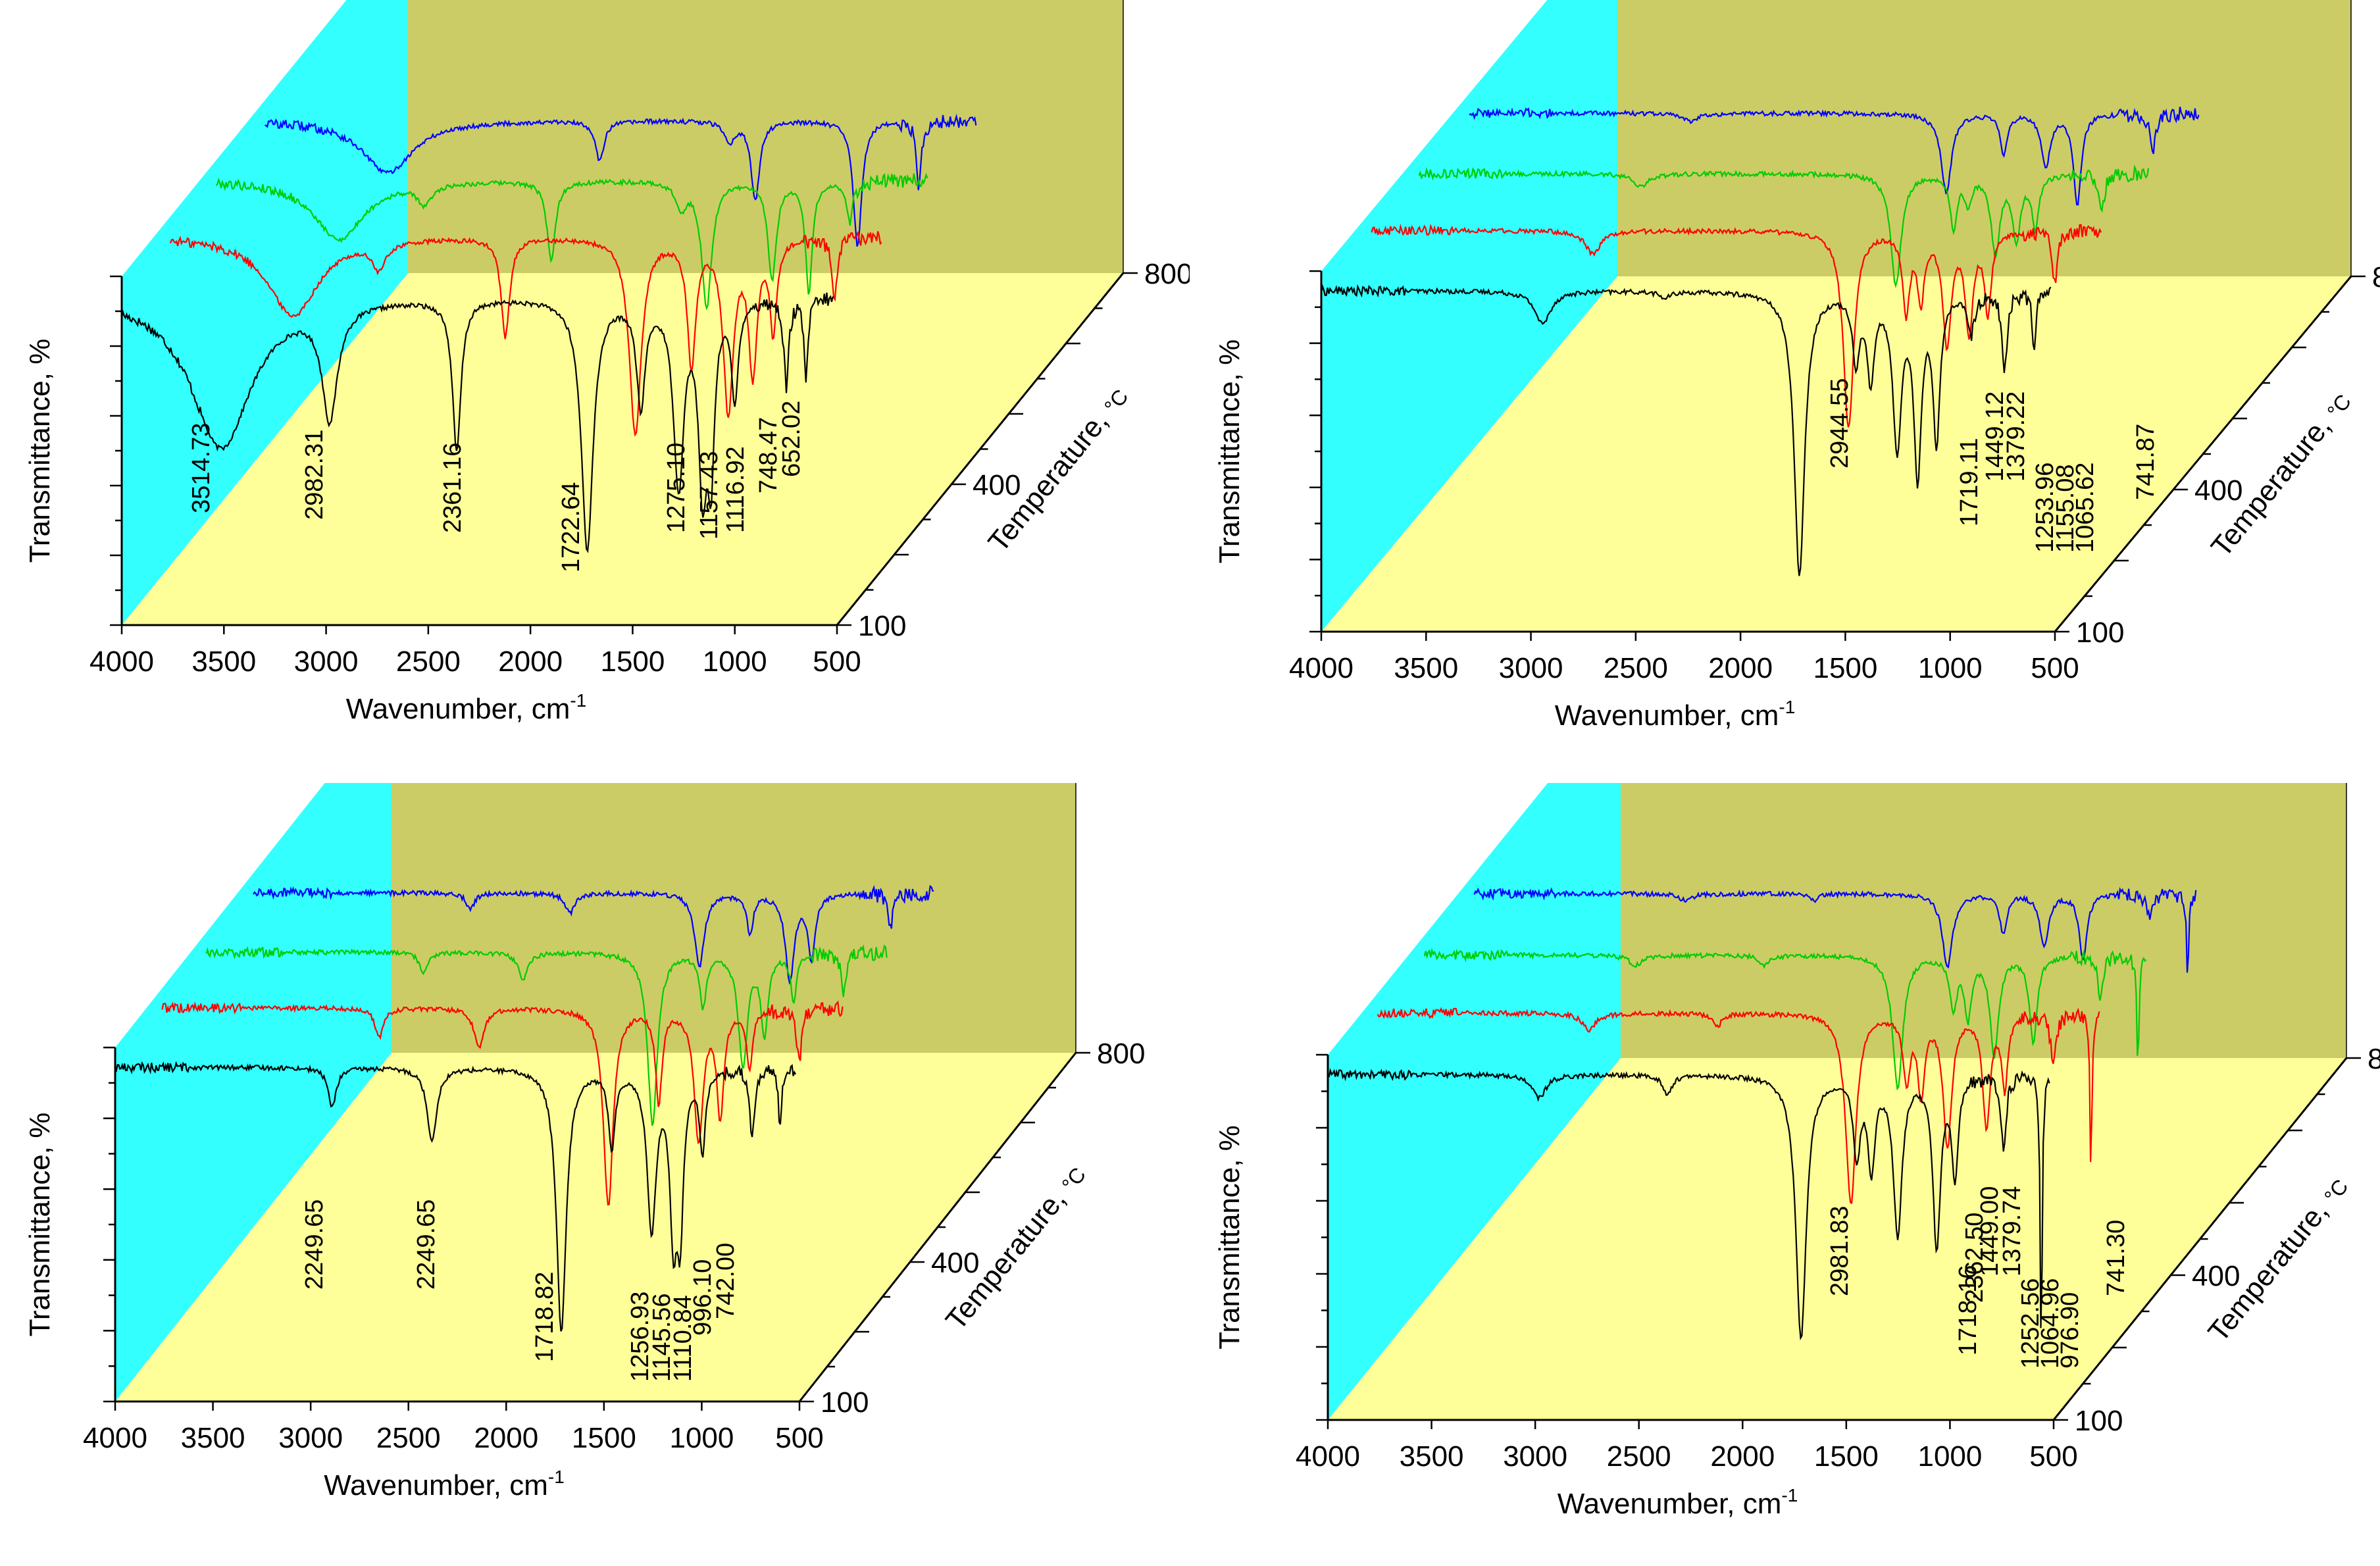 This screenshot has width=2380, height=1566. I want to click on peak-label: 1449.00, so click(1990, 1231).